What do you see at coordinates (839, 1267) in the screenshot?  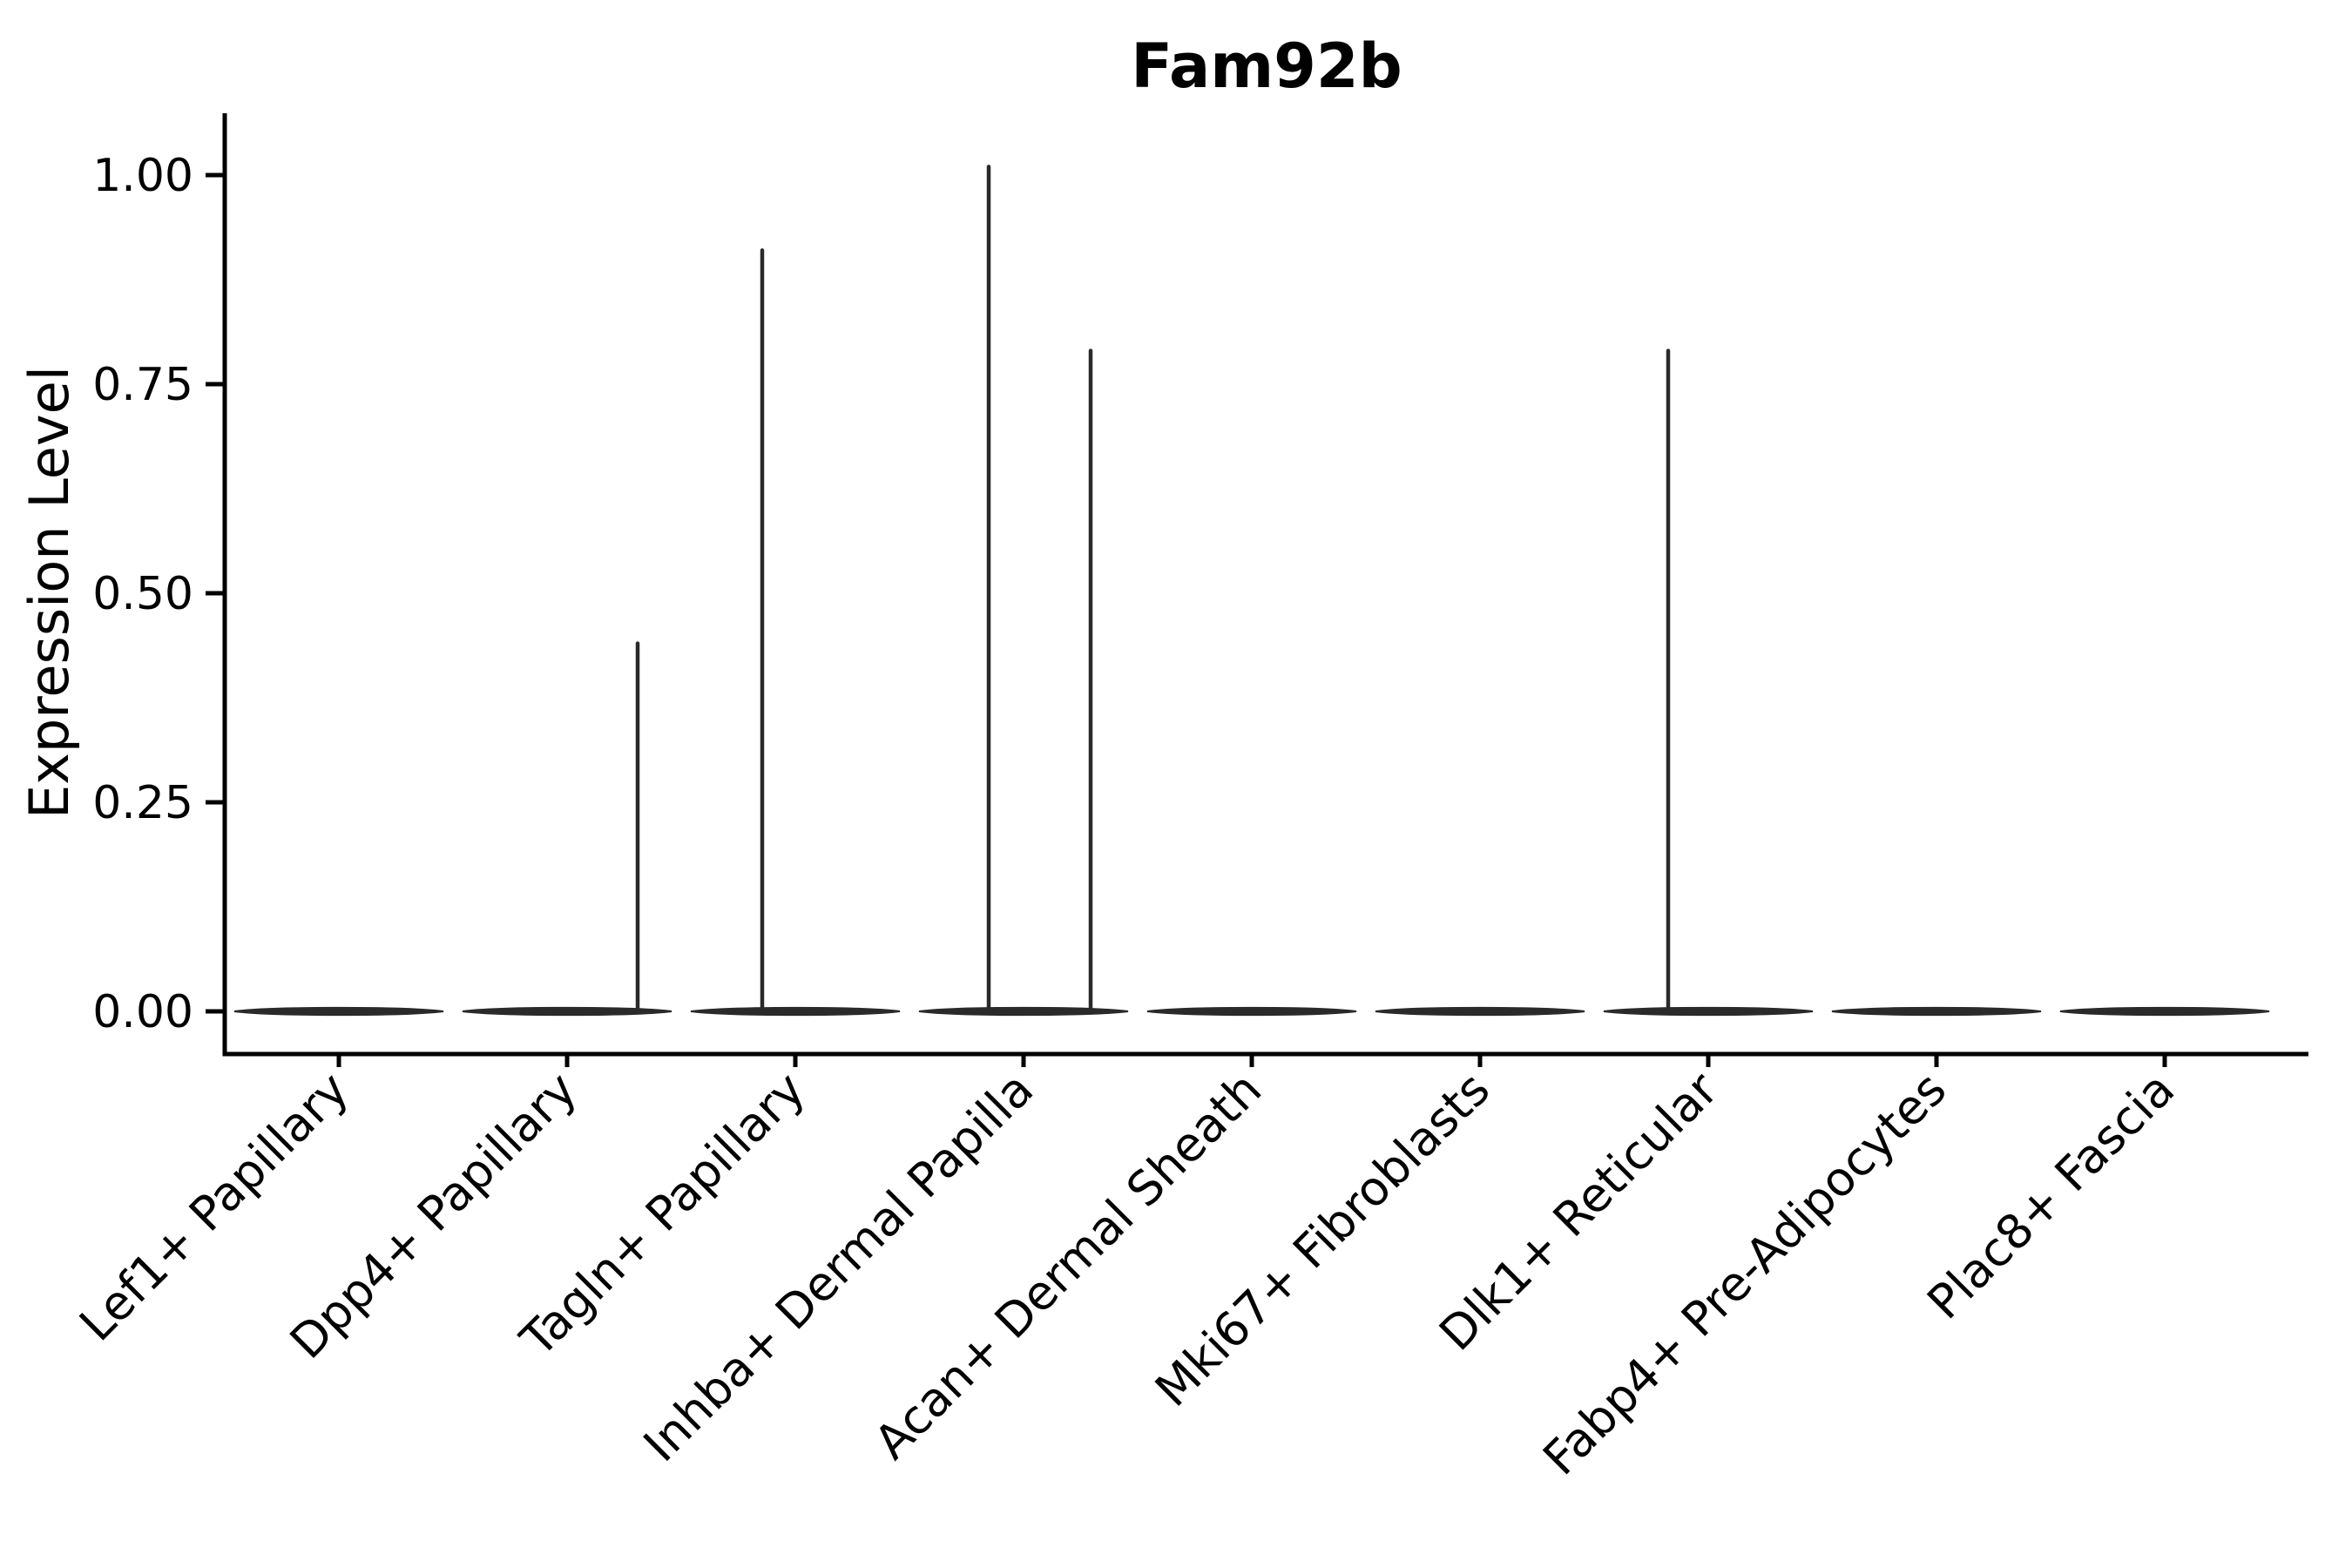 I see `x-tick-label: Inhba+ Dermal Papilla` at bounding box center [839, 1267].